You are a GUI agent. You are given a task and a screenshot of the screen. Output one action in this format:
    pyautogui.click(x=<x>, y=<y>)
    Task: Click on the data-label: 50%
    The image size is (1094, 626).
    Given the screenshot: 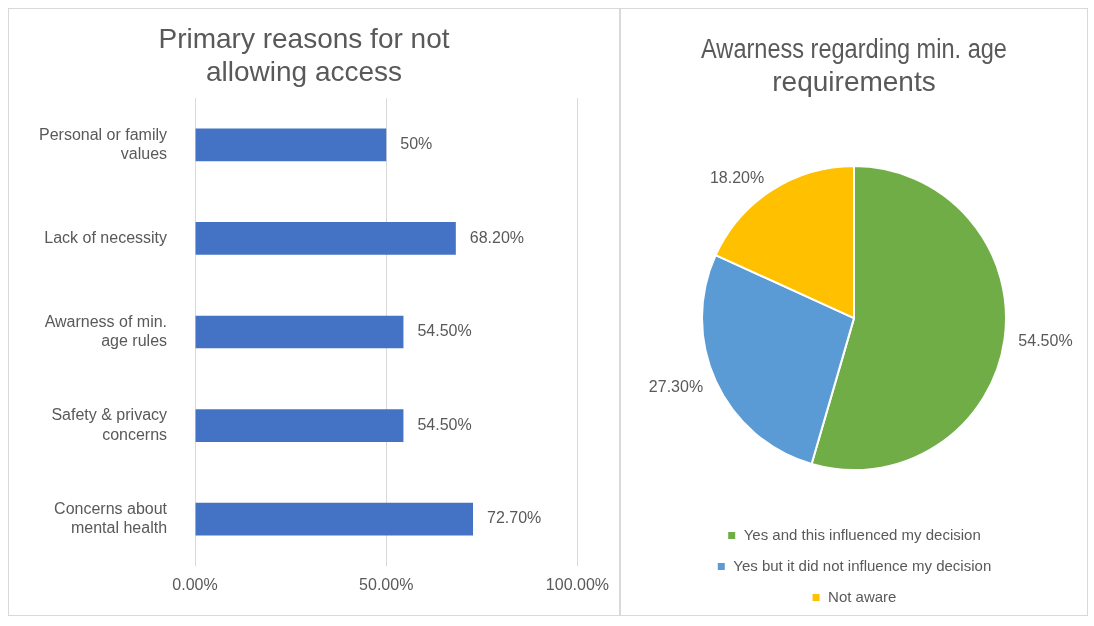 What is the action you would take?
    pyautogui.click(x=416, y=144)
    